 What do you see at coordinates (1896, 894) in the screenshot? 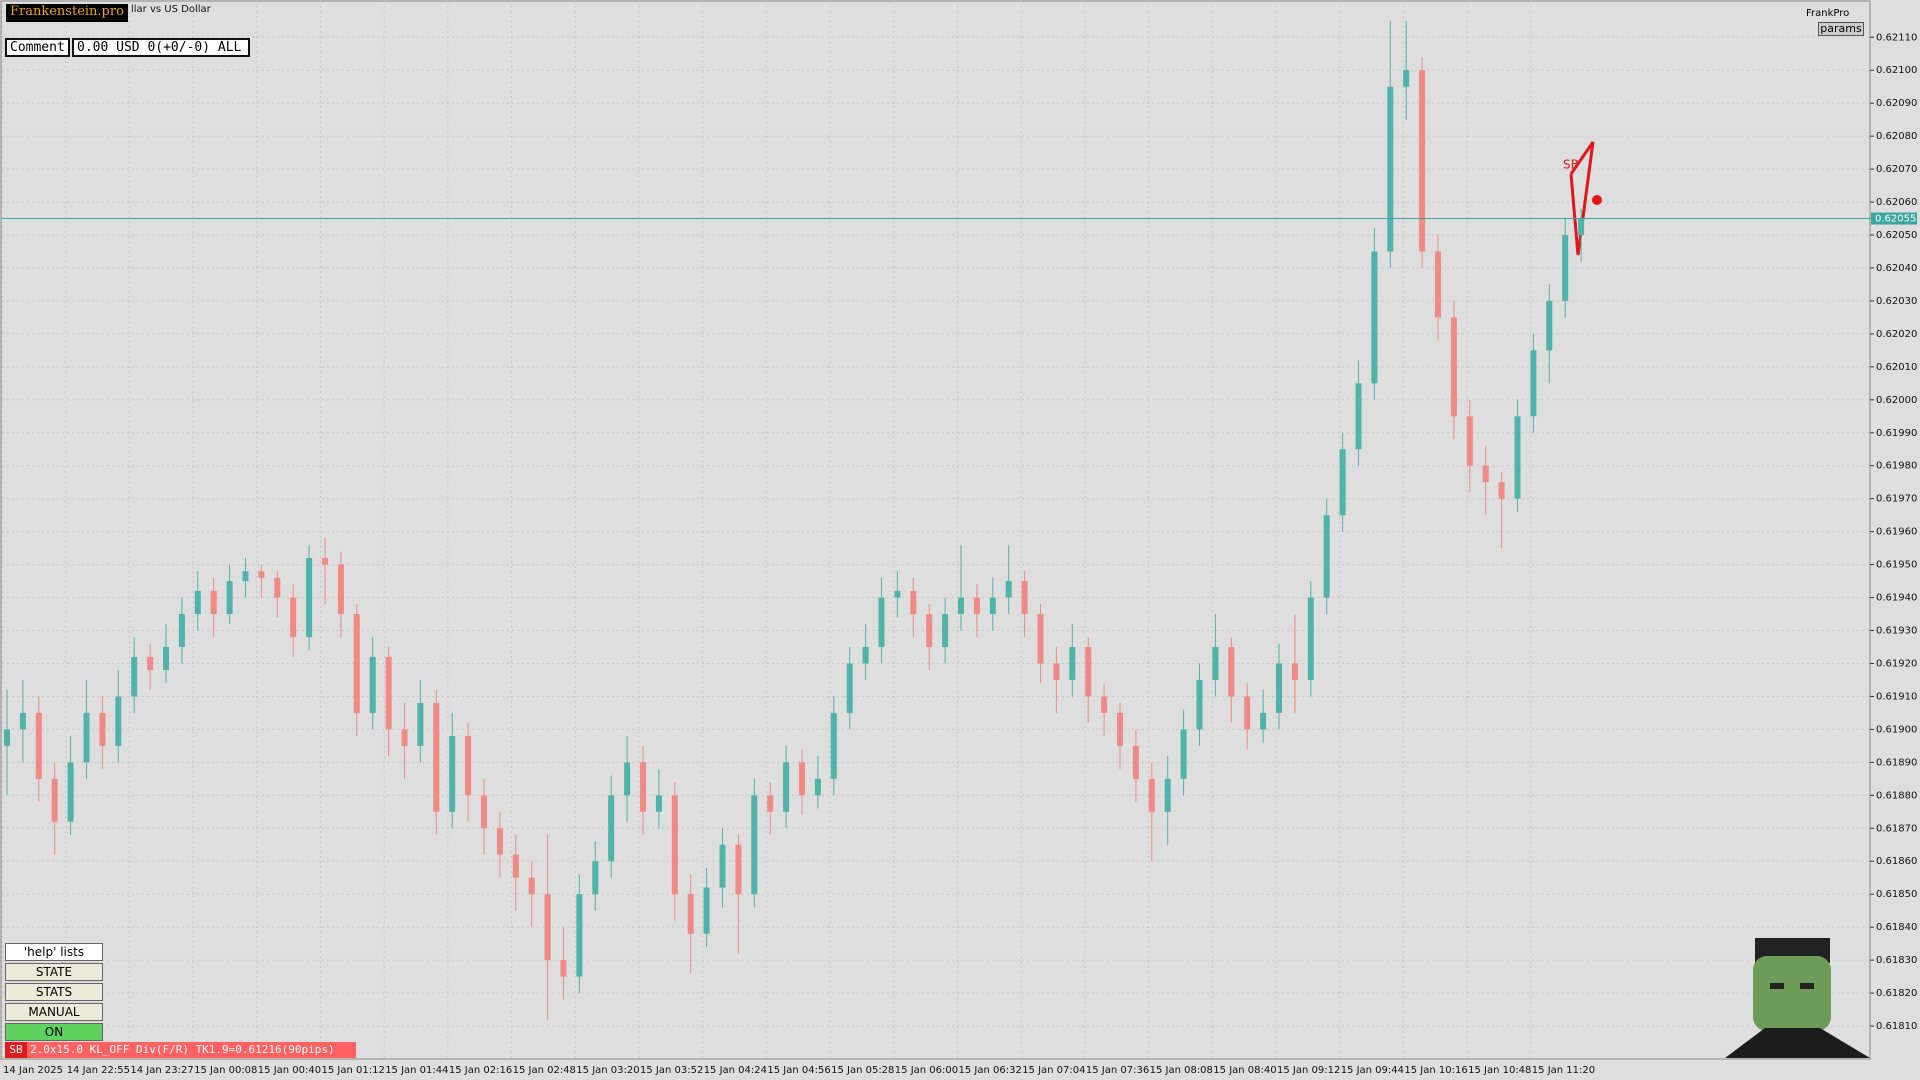
I see `y-tick-label: 0.61850` at bounding box center [1896, 894].